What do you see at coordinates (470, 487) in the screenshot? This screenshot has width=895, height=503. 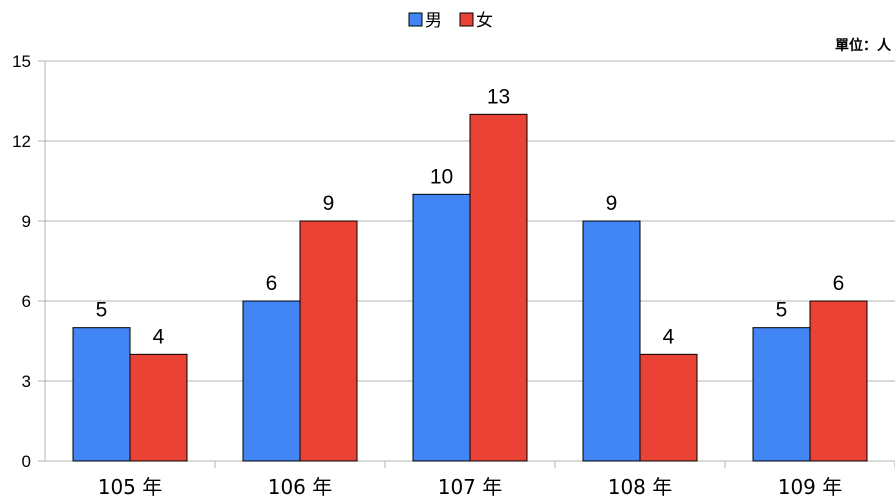 I see `x-tick-label: 107 年` at bounding box center [470, 487].